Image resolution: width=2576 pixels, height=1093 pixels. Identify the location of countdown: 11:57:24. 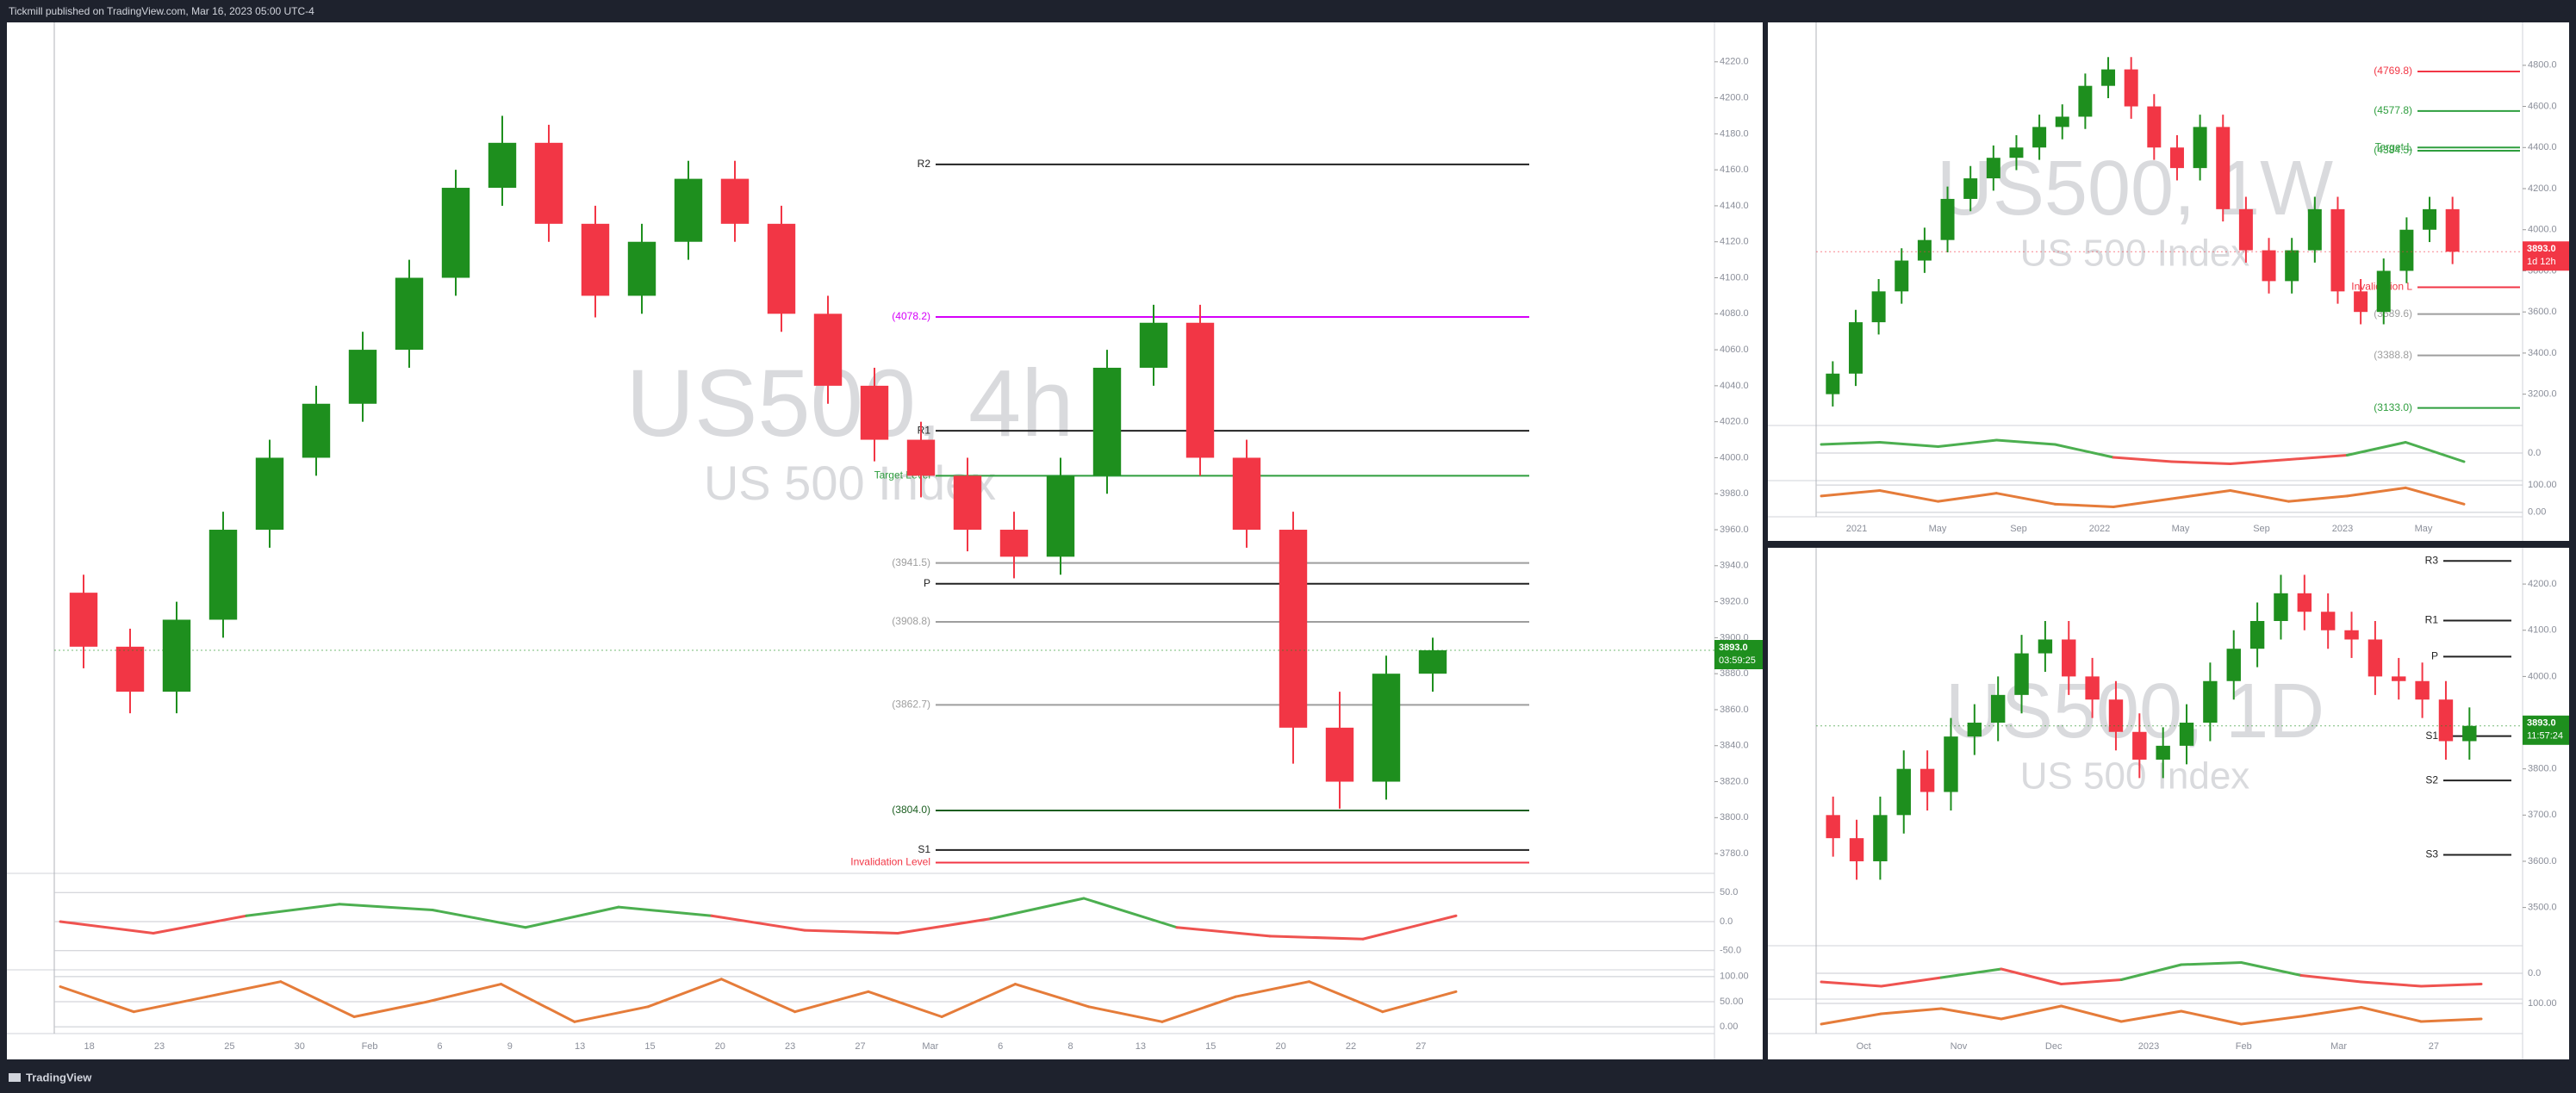
(2545, 736).